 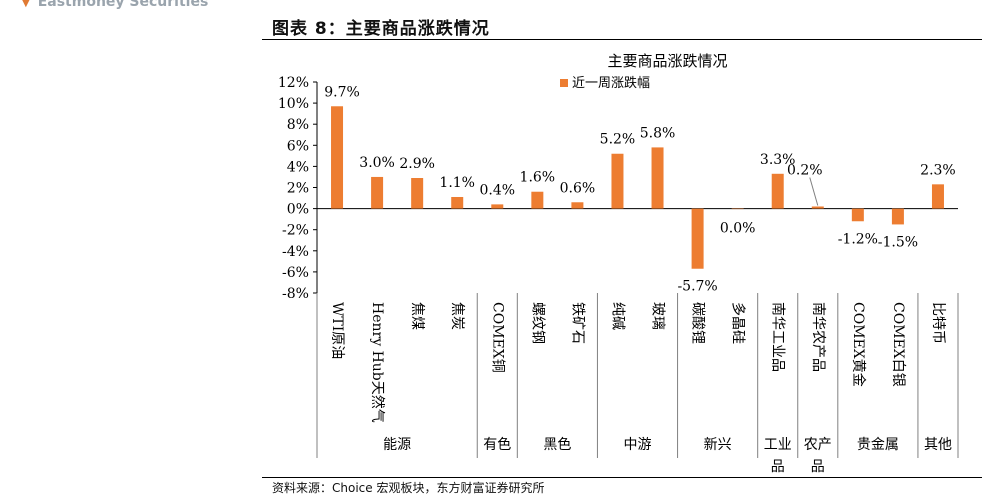 I want to click on data-label: 0.6%, so click(x=578, y=188).